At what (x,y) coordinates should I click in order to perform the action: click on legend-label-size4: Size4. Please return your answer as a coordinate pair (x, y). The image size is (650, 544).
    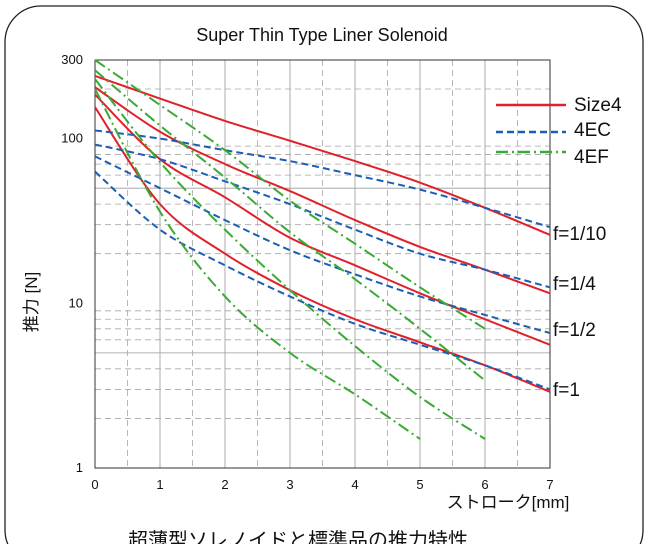
    Looking at the image, I should click on (598, 105).